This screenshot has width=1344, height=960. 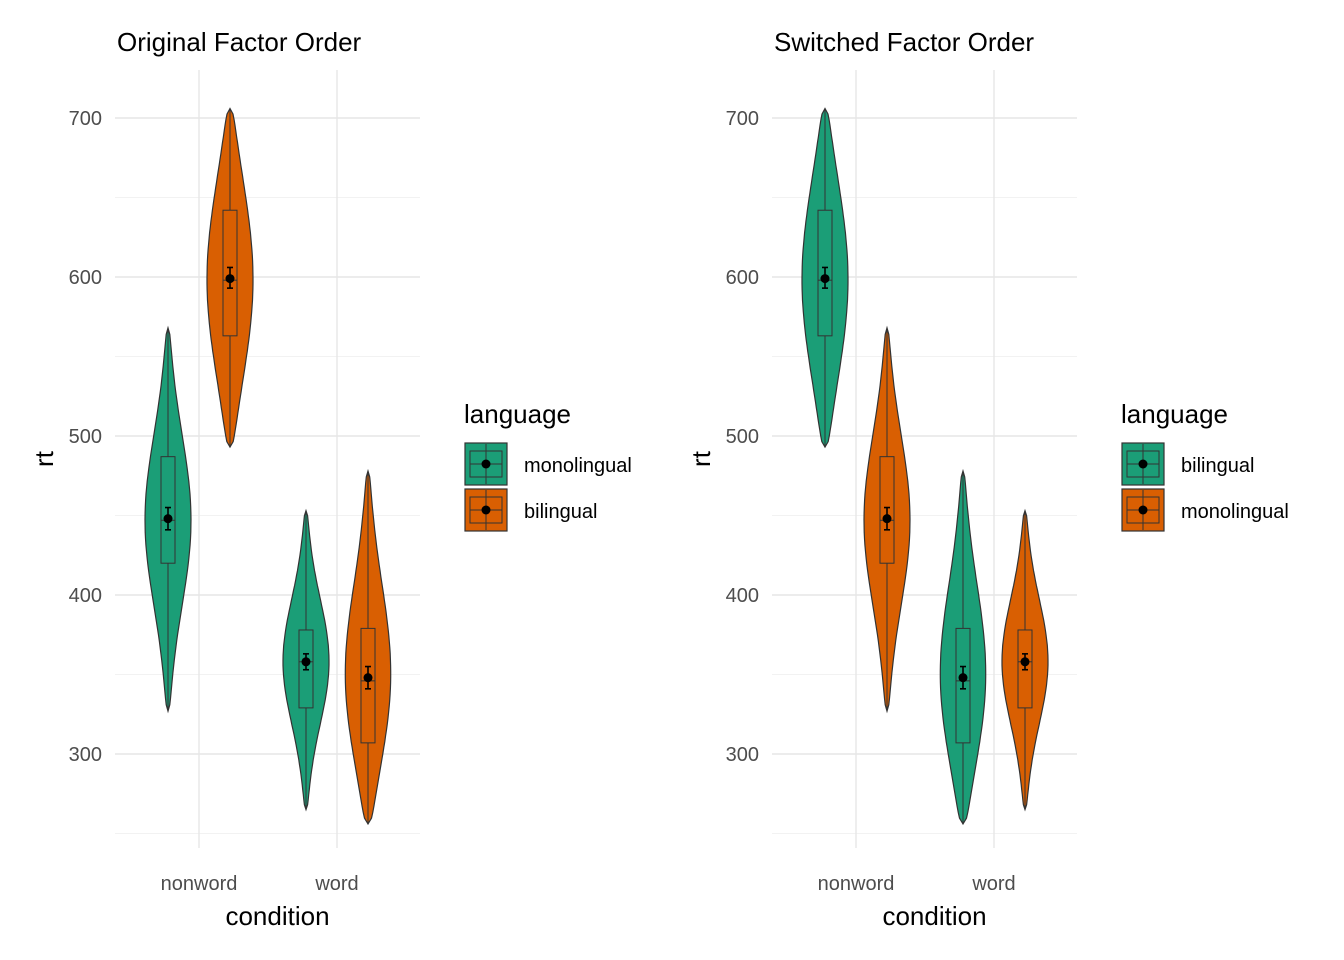 What do you see at coordinates (239, 42) in the screenshot?
I see `panel-title: Original Factor Order` at bounding box center [239, 42].